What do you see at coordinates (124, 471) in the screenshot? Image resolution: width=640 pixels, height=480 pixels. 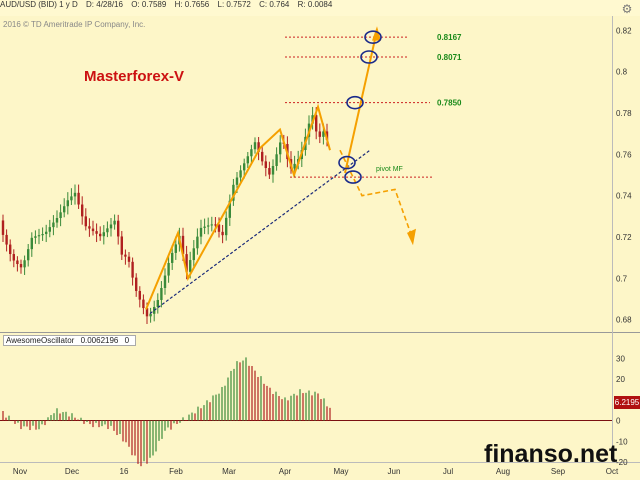 I see `x-tick-label: 16` at bounding box center [124, 471].